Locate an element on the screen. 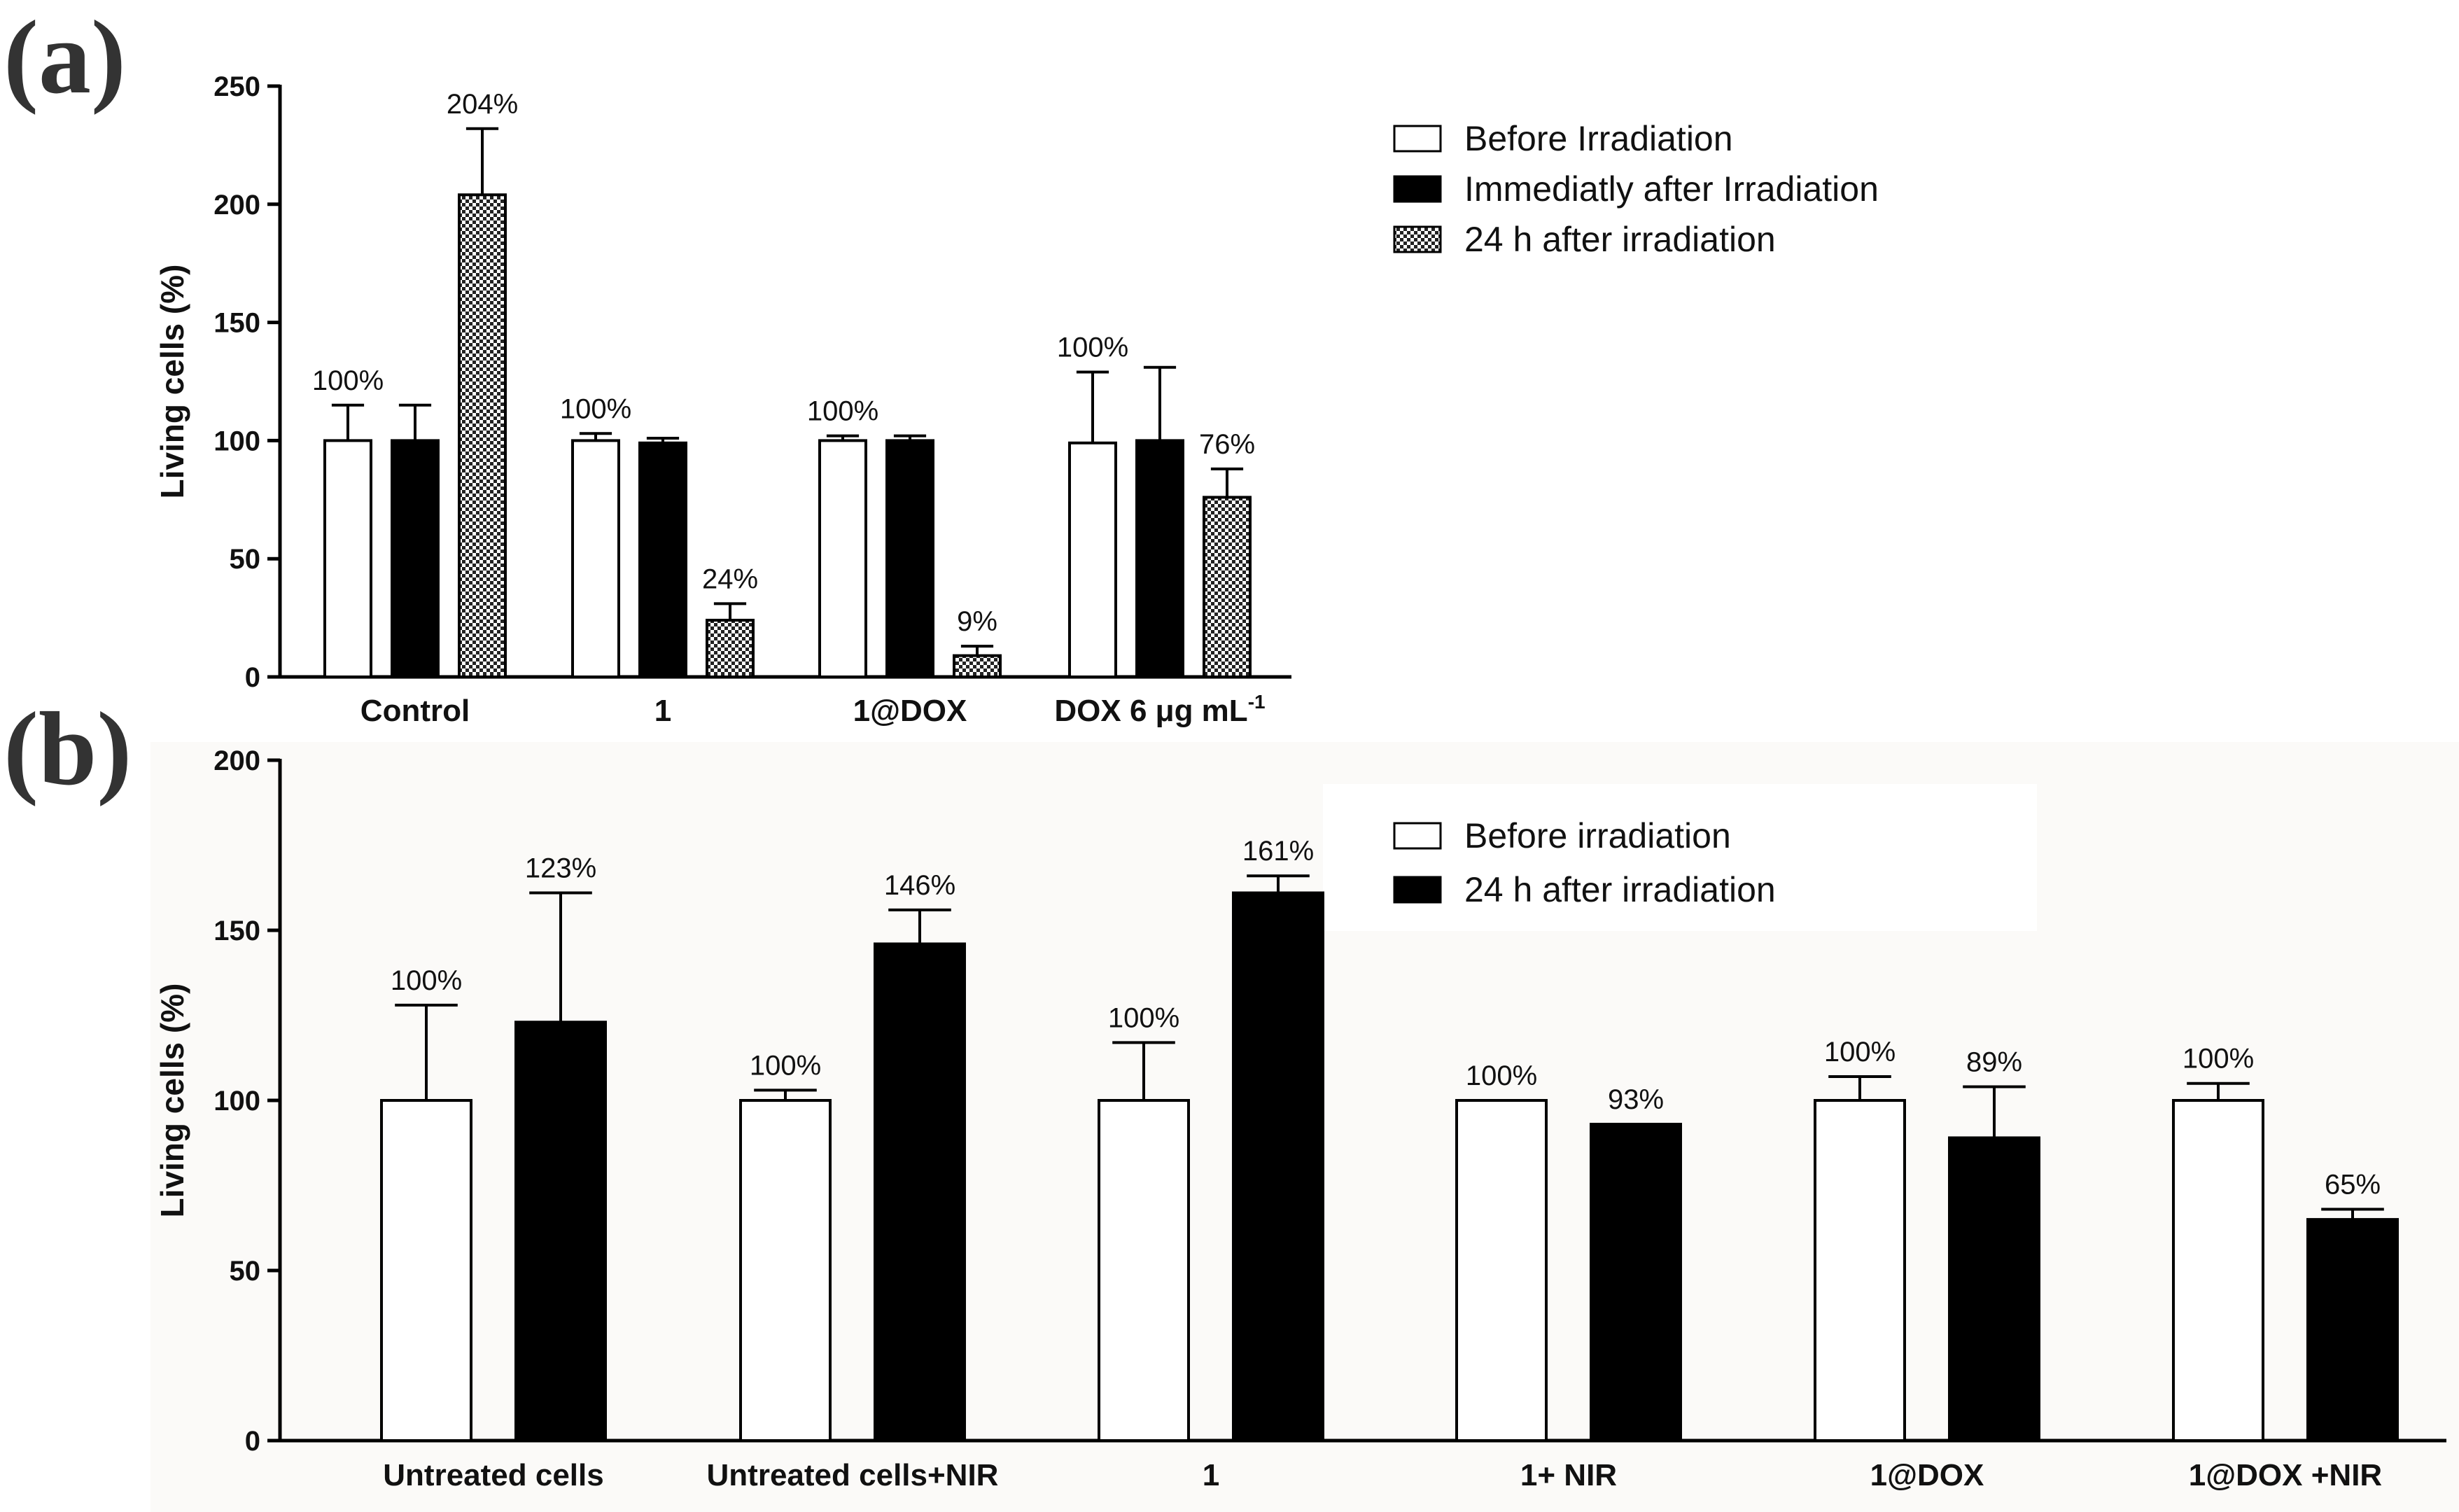 This screenshot has height=1512, width=2459. legend-label: Before Irradiation is located at coordinates (1598, 138).